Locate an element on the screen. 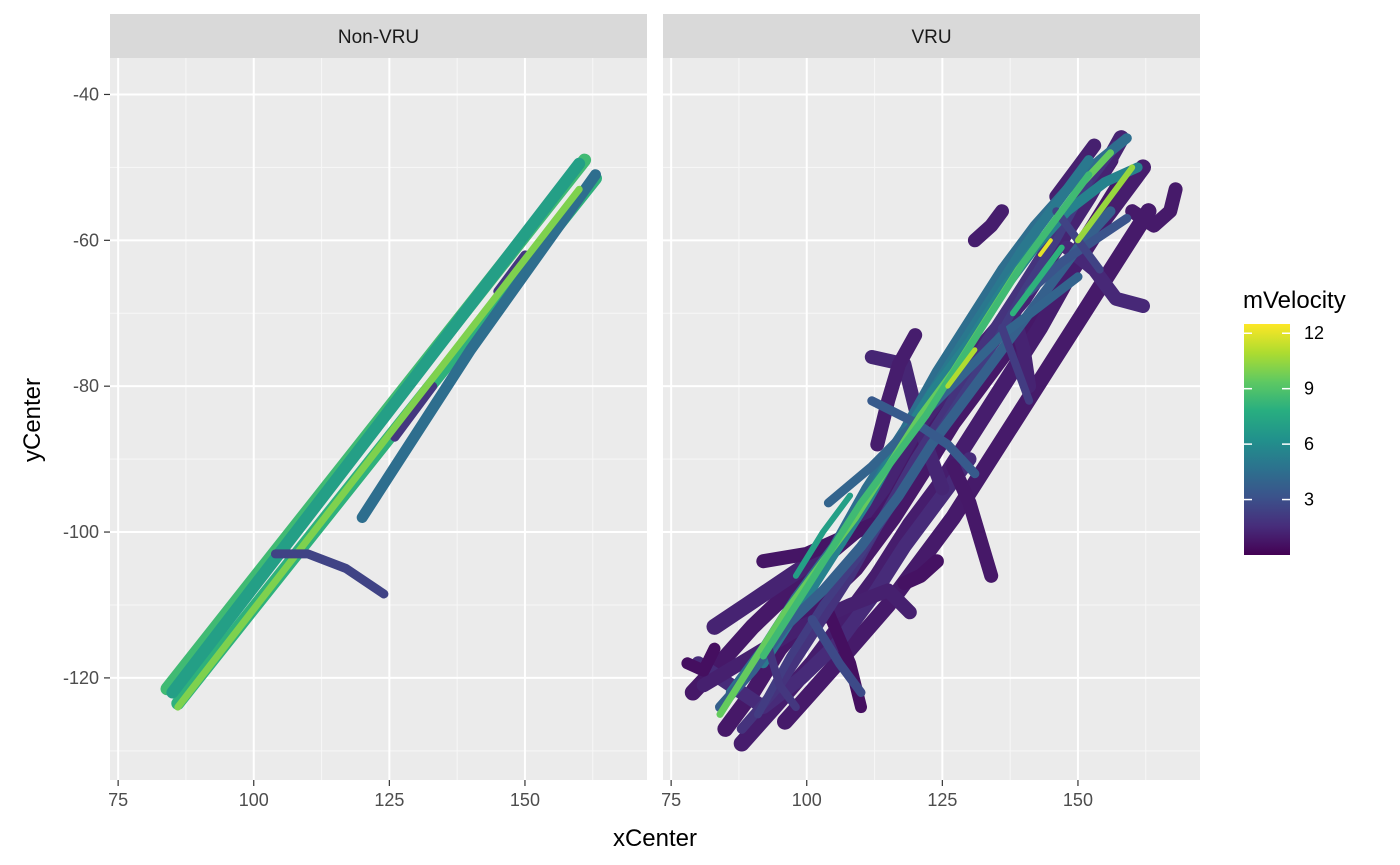 The height and width of the screenshot is (865, 1400). legend-title: mVelocity is located at coordinates (1294, 300).